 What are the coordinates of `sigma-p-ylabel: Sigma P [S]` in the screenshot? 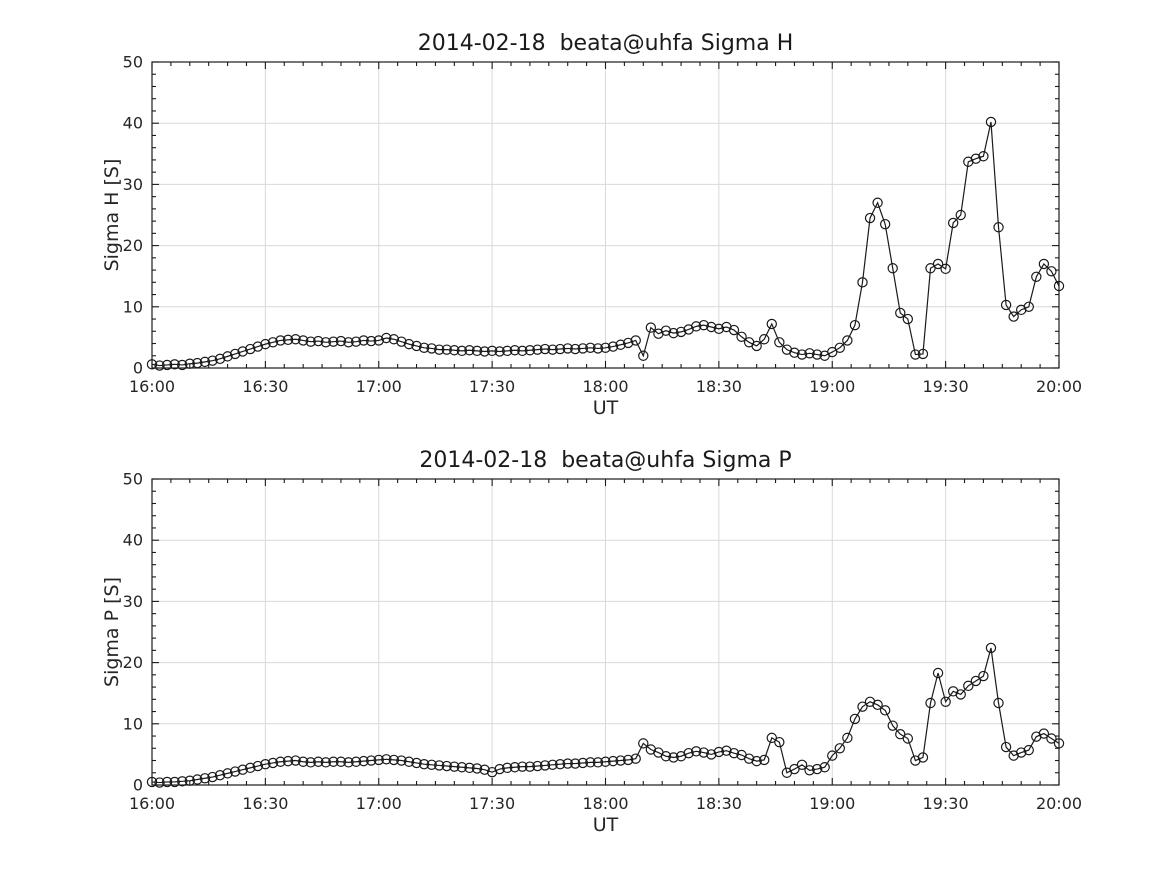 It's located at (112, 632).